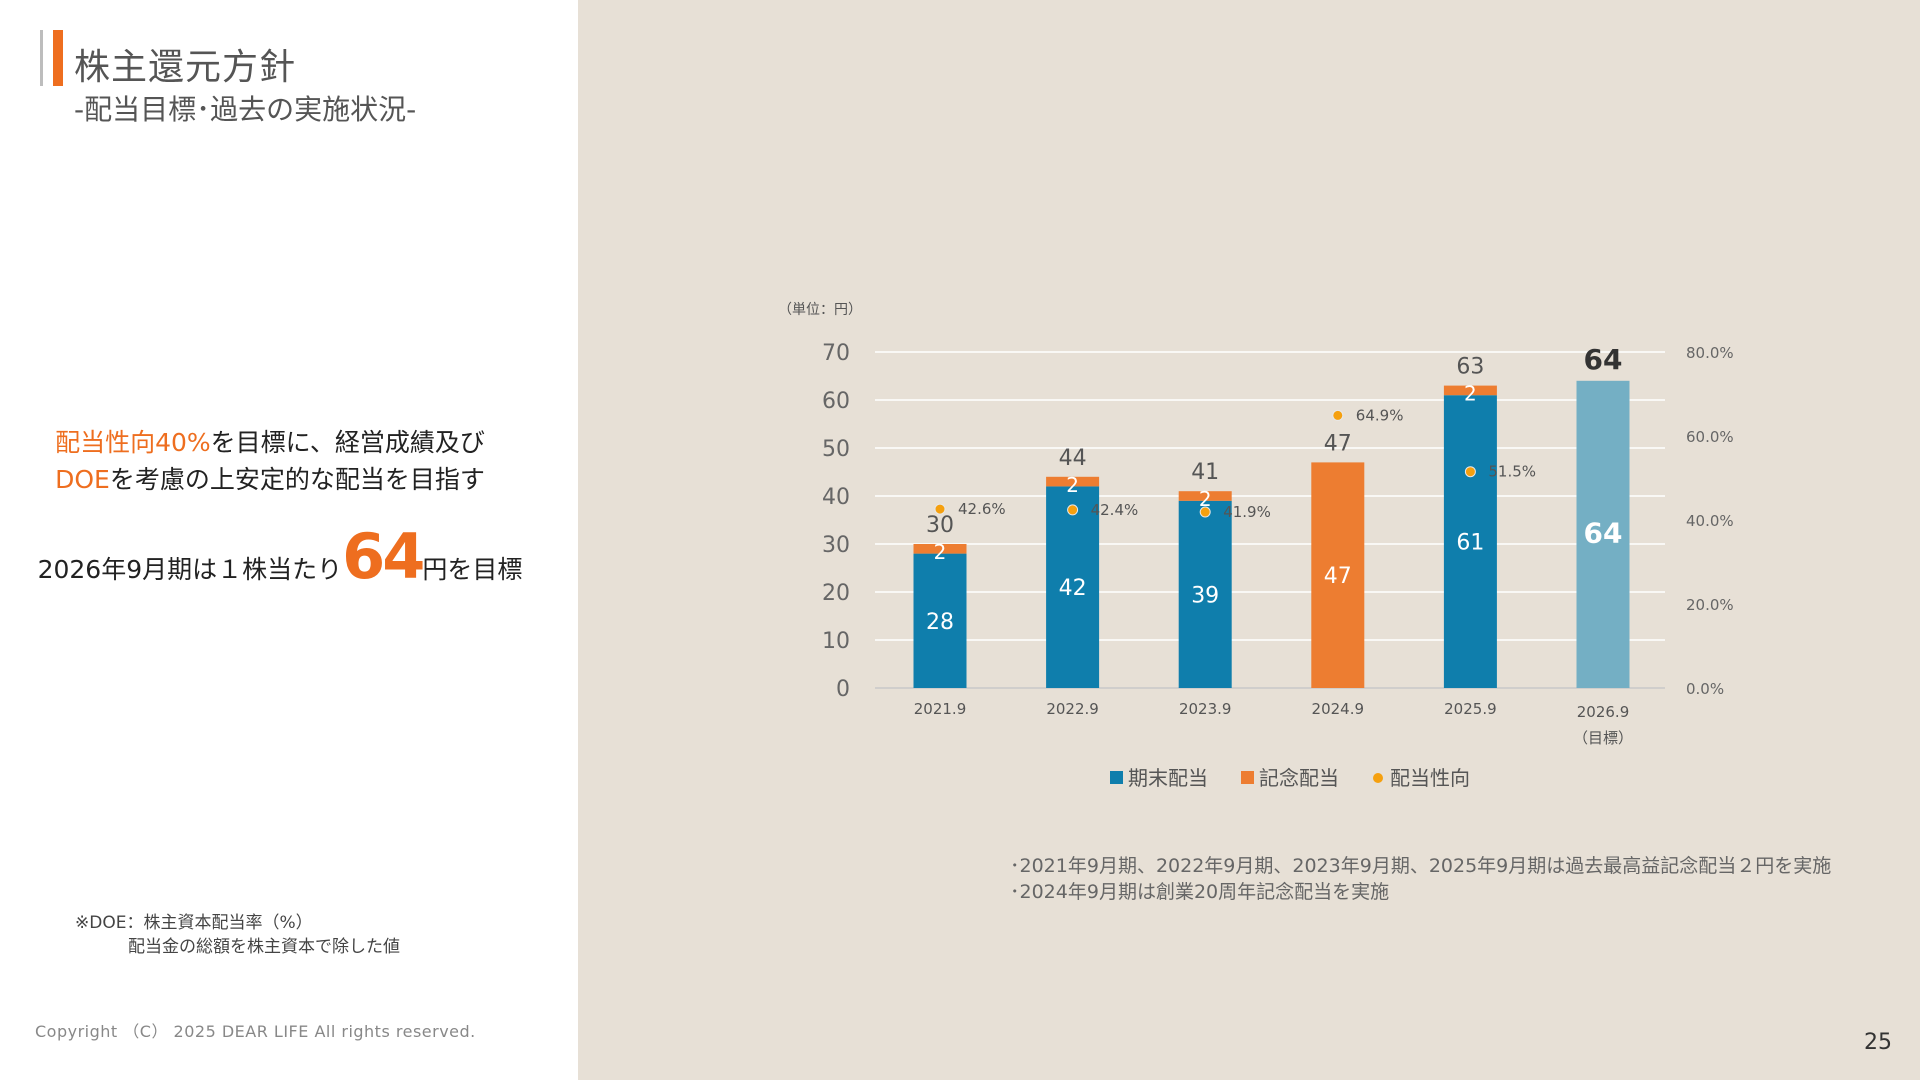  What do you see at coordinates (297, 479) in the screenshot?
I see `policy-text-2: を考慮の上安定的な配当を目指す` at bounding box center [297, 479].